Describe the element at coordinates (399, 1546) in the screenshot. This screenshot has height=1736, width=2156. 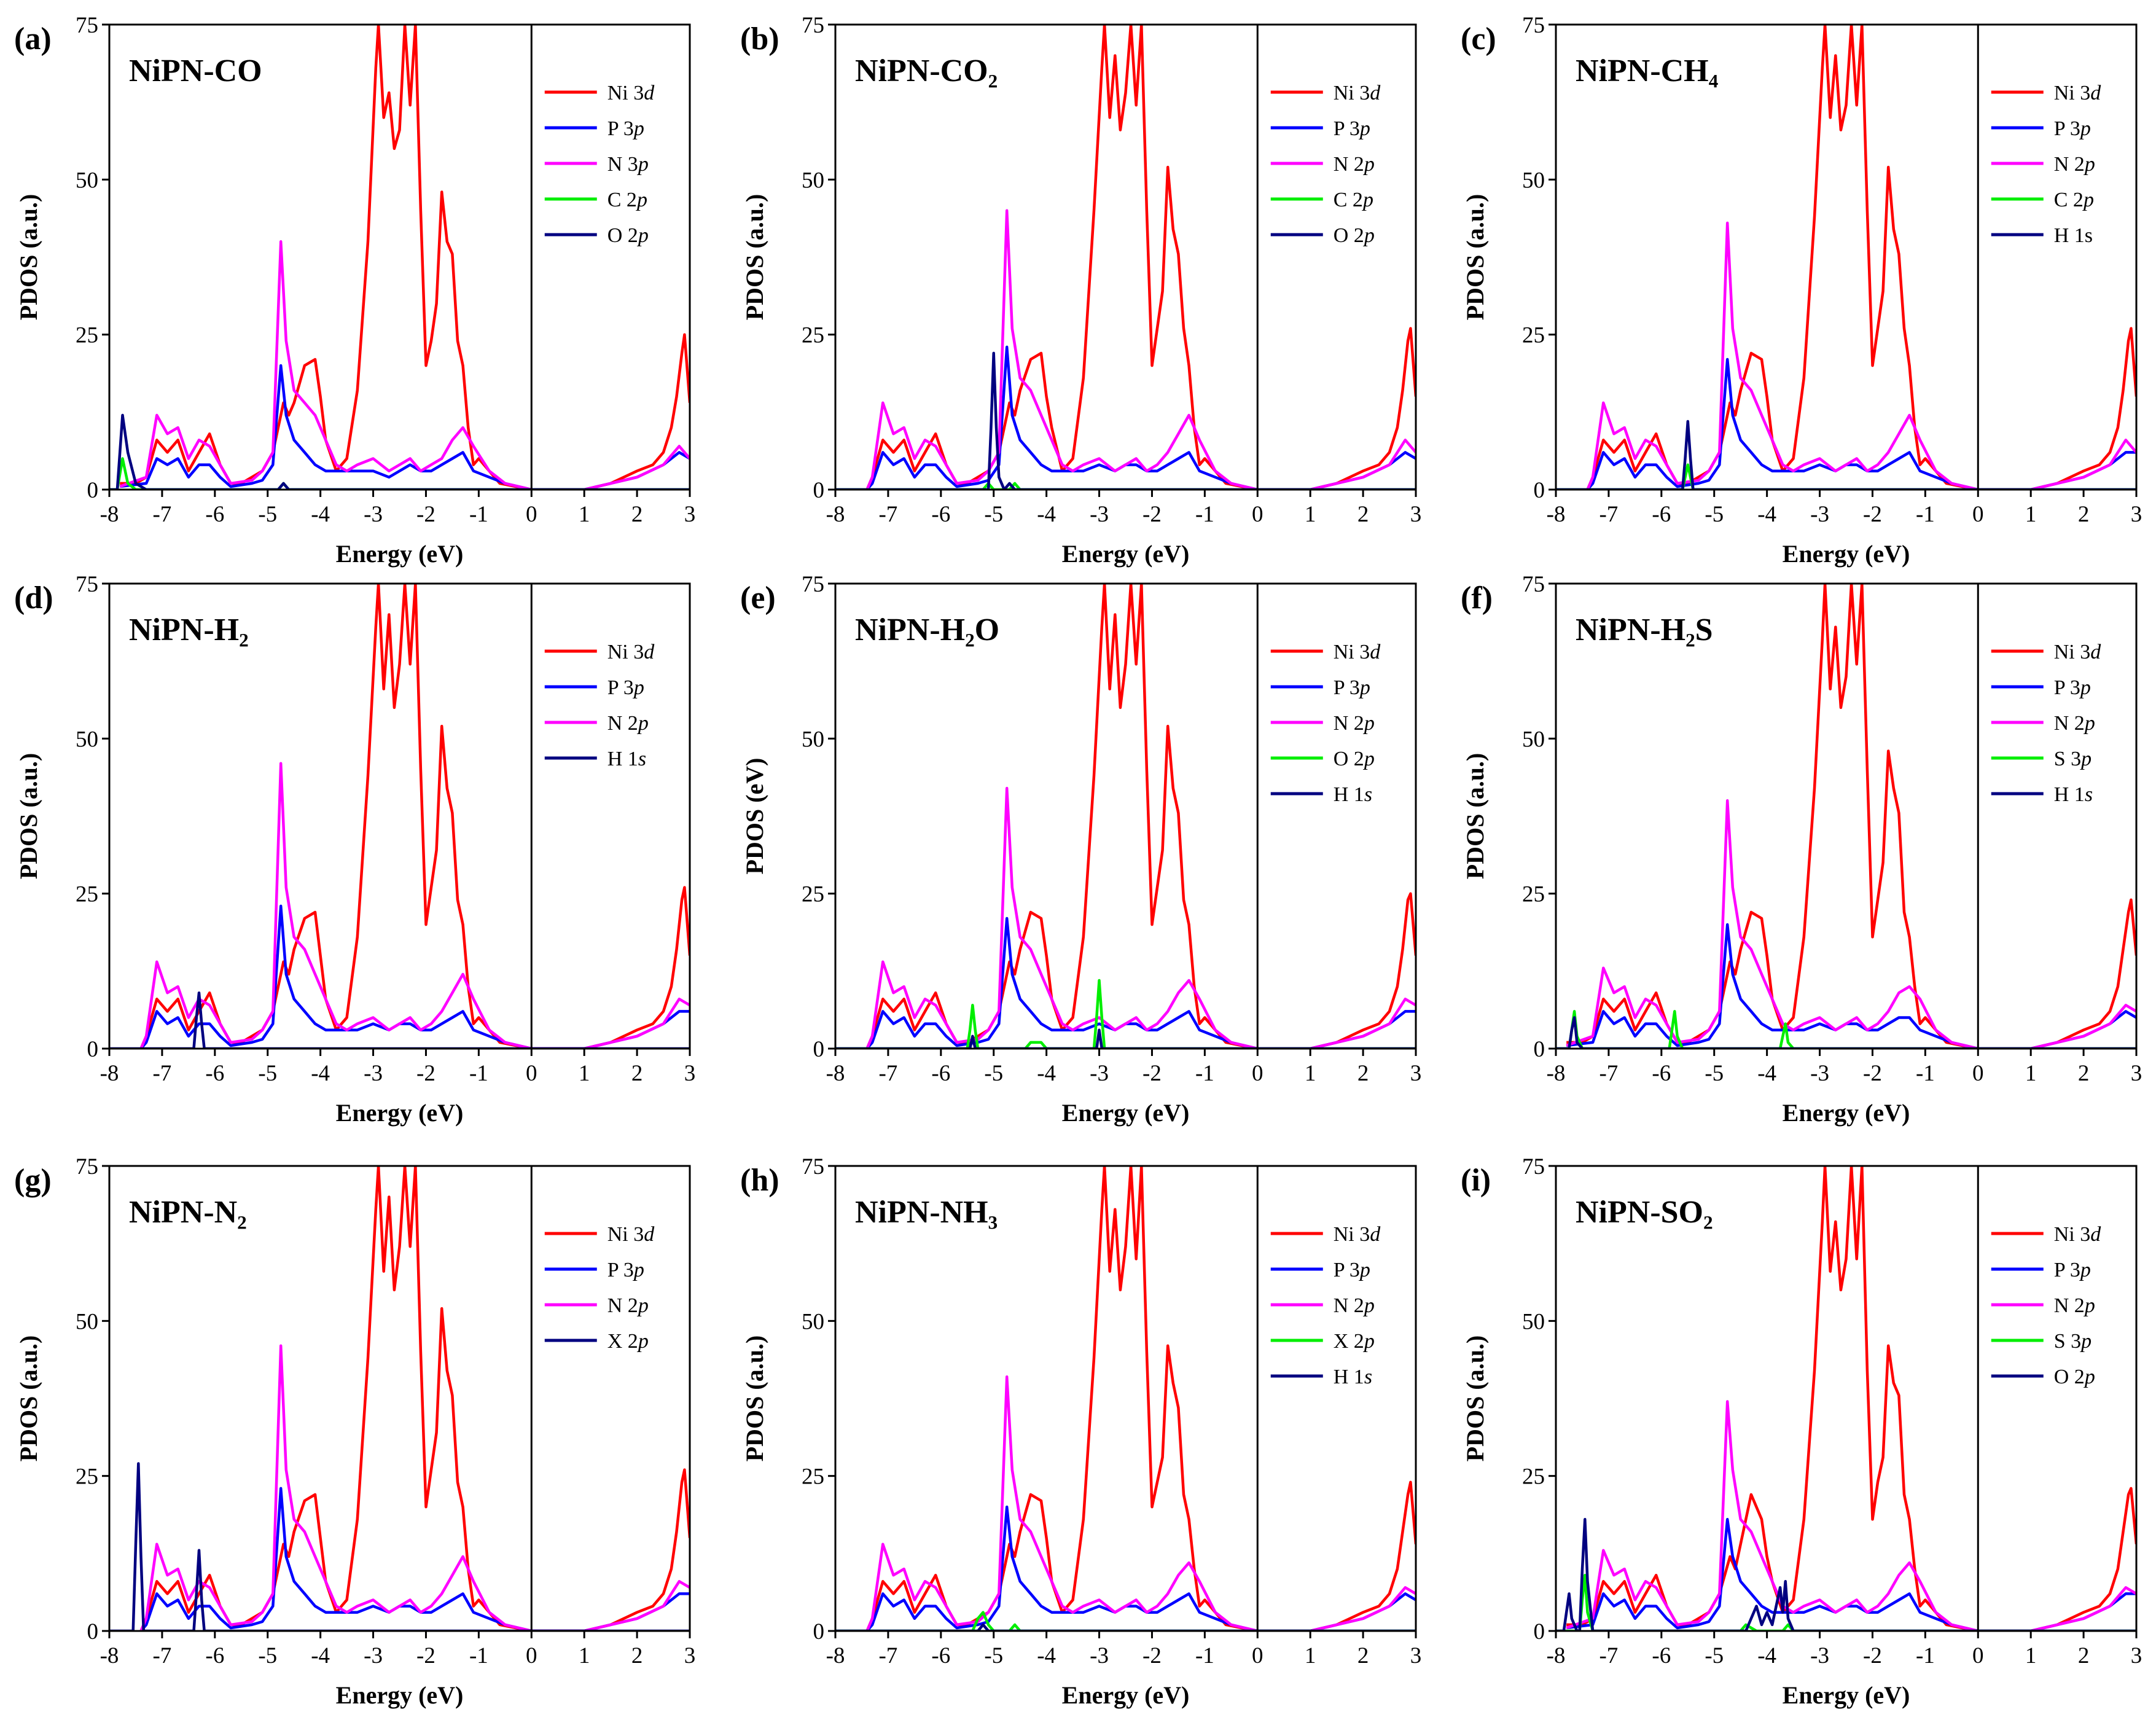
I see `series-line-x-2p` at that location.